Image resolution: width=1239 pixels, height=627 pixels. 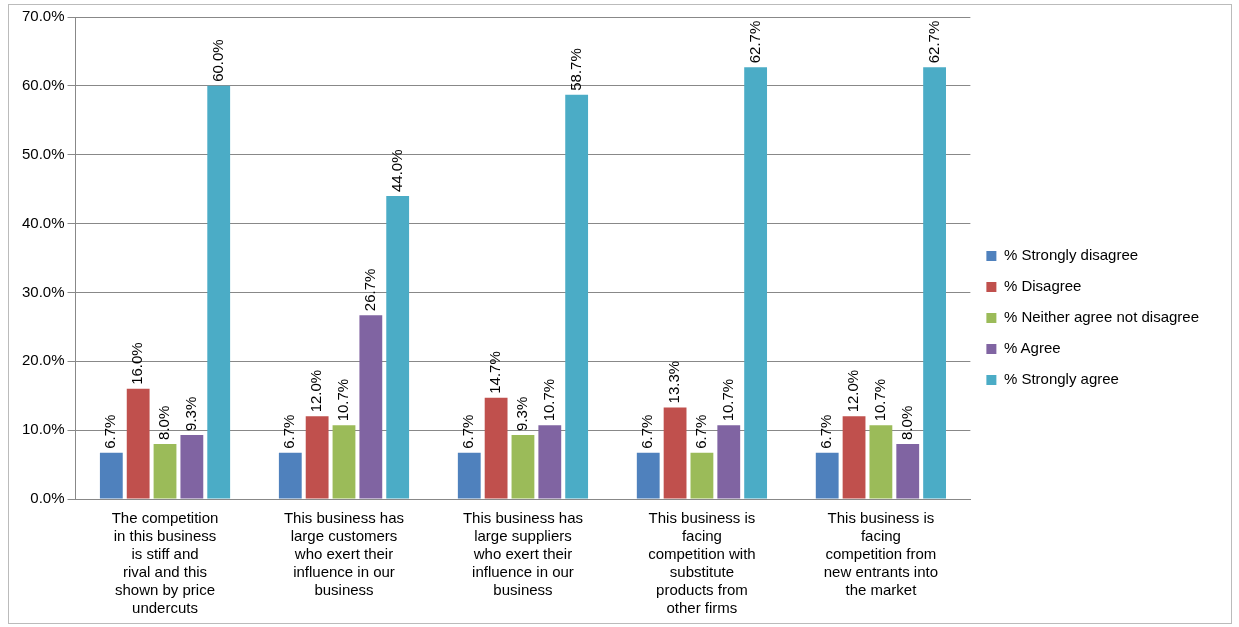 What do you see at coordinates (522, 554) in the screenshot?
I see `x-tick-label: This business has large suppliers who exert their influence in our business` at bounding box center [522, 554].